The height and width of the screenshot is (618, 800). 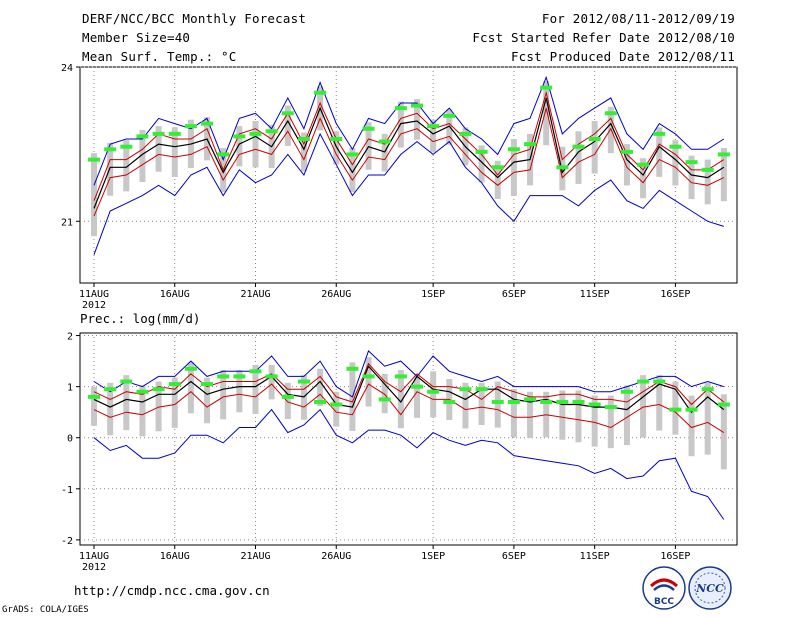 I want to click on chart-title: DERF/NCC/BCC Monthly Forecast, so click(x=194, y=18).